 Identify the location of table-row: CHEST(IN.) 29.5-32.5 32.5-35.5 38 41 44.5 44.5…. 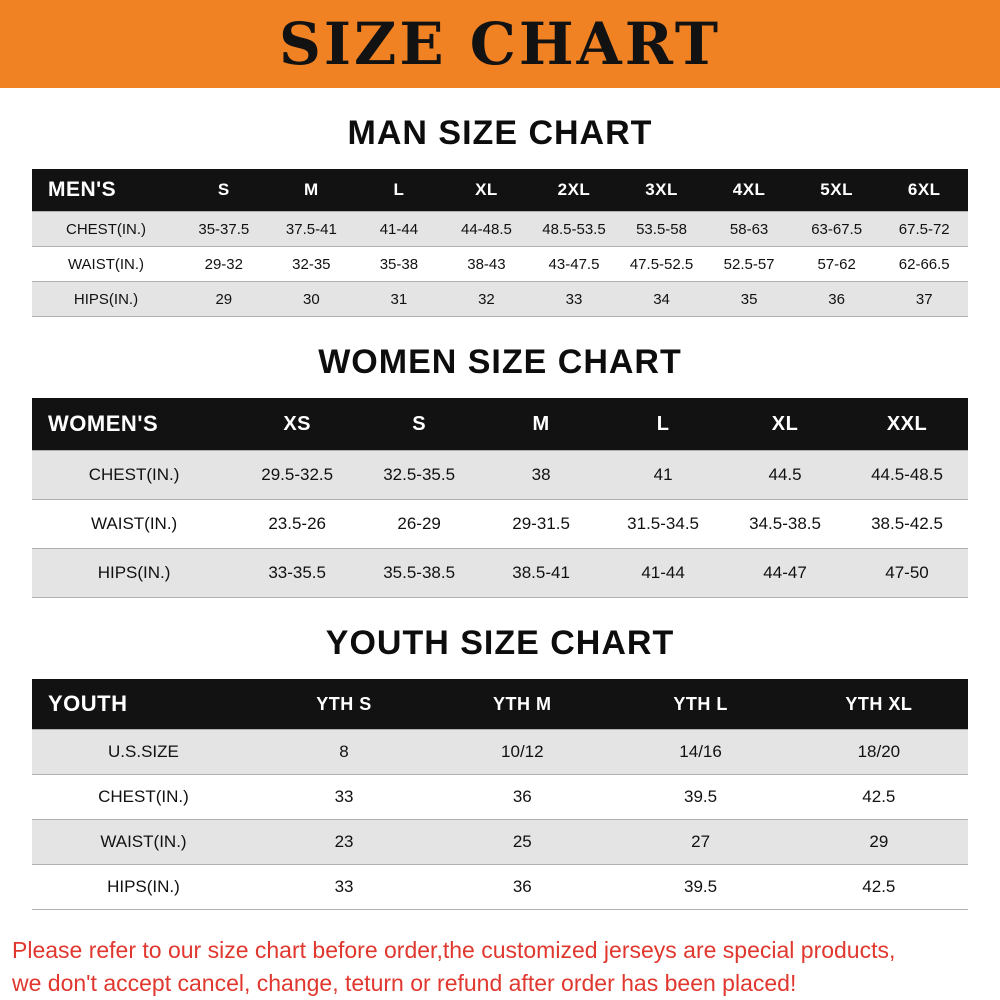
(500, 475).